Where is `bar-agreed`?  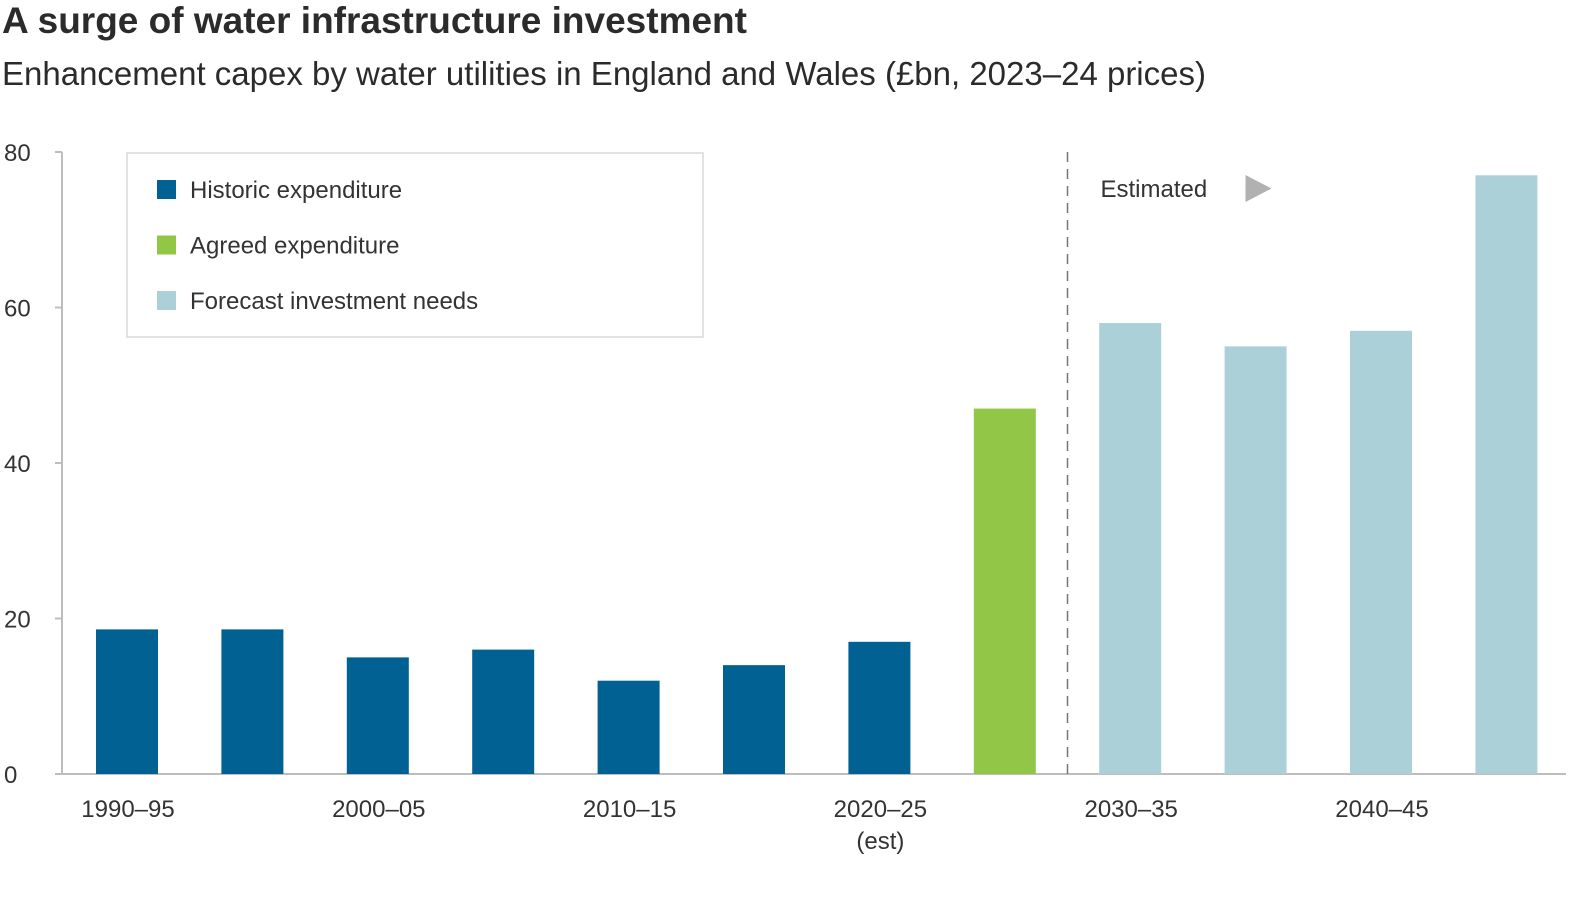 bar-agreed is located at coordinates (1004, 591).